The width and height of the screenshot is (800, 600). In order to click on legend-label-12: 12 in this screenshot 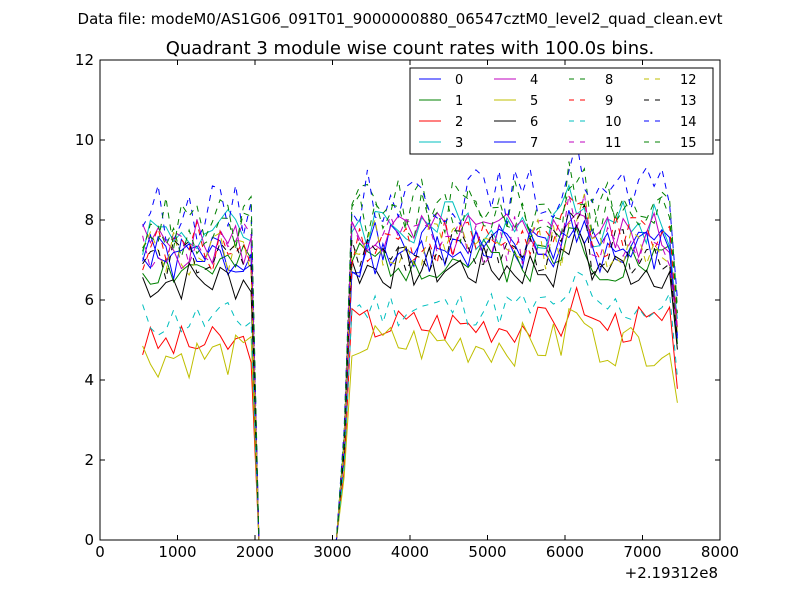, I will do `click(688, 80)`.